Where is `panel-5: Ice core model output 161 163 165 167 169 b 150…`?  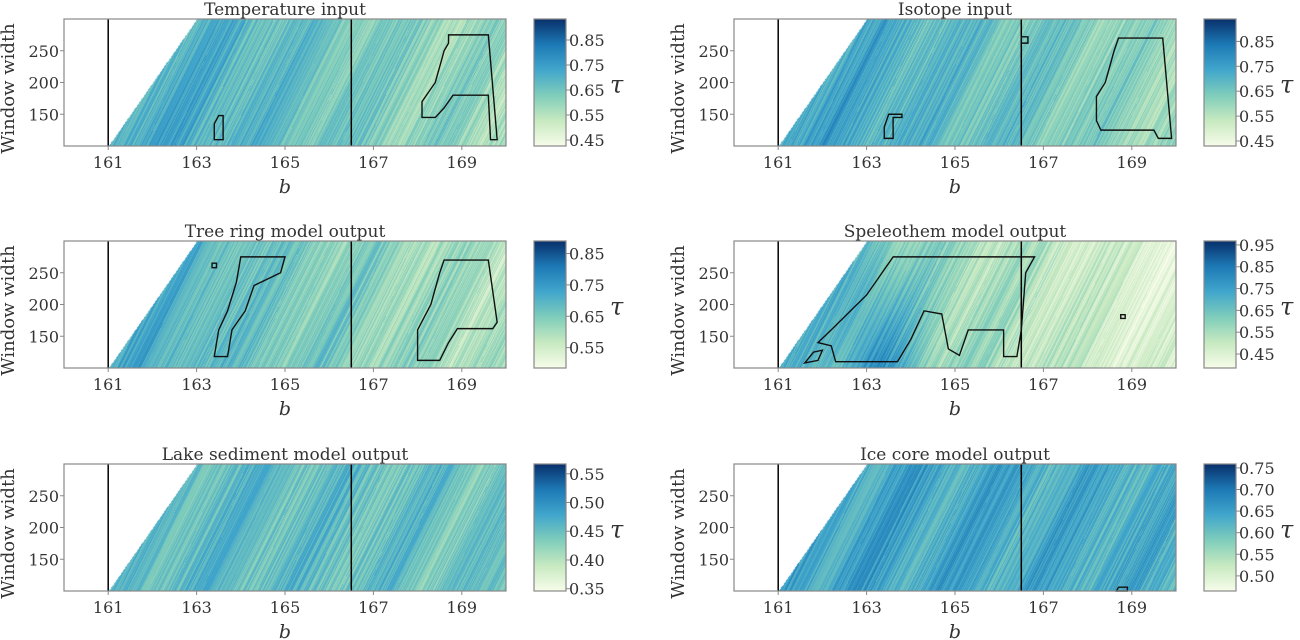
panel-5: Ice core model output 161 163 165 167 169 b 150… is located at coordinates (981, 542).